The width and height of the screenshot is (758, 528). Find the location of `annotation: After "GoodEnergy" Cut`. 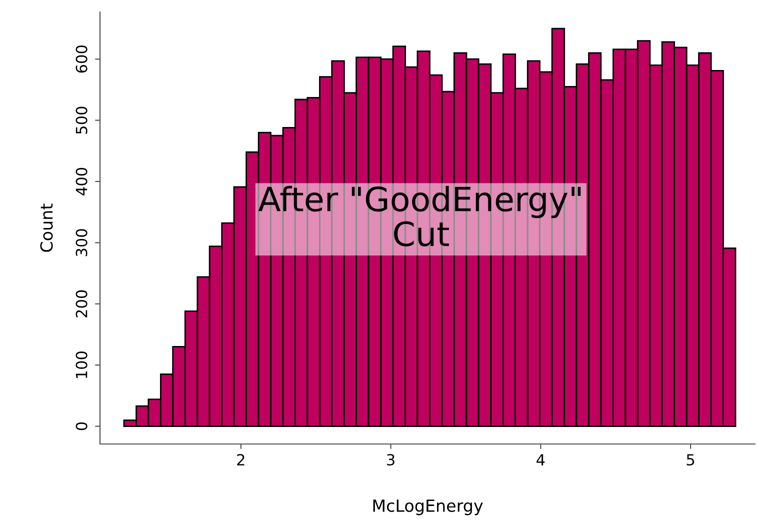

annotation: After "GoodEnergy" Cut is located at coordinates (419, 216).